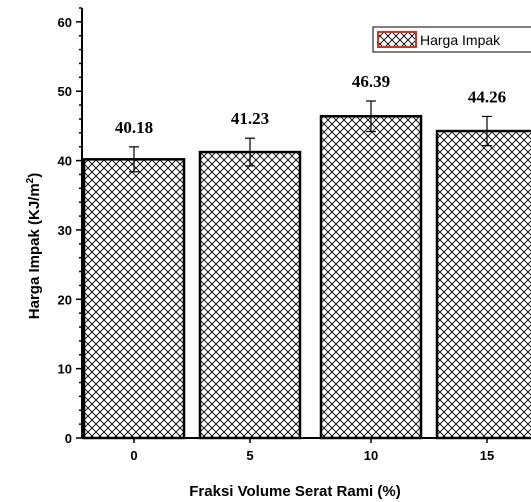  Describe the element at coordinates (487, 455) in the screenshot. I see `x-tick-label-15: 15` at that location.